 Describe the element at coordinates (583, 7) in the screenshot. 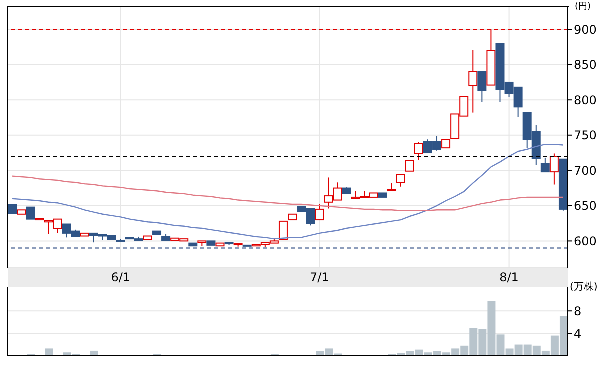

I see `y-axis-title: (円)` at that location.